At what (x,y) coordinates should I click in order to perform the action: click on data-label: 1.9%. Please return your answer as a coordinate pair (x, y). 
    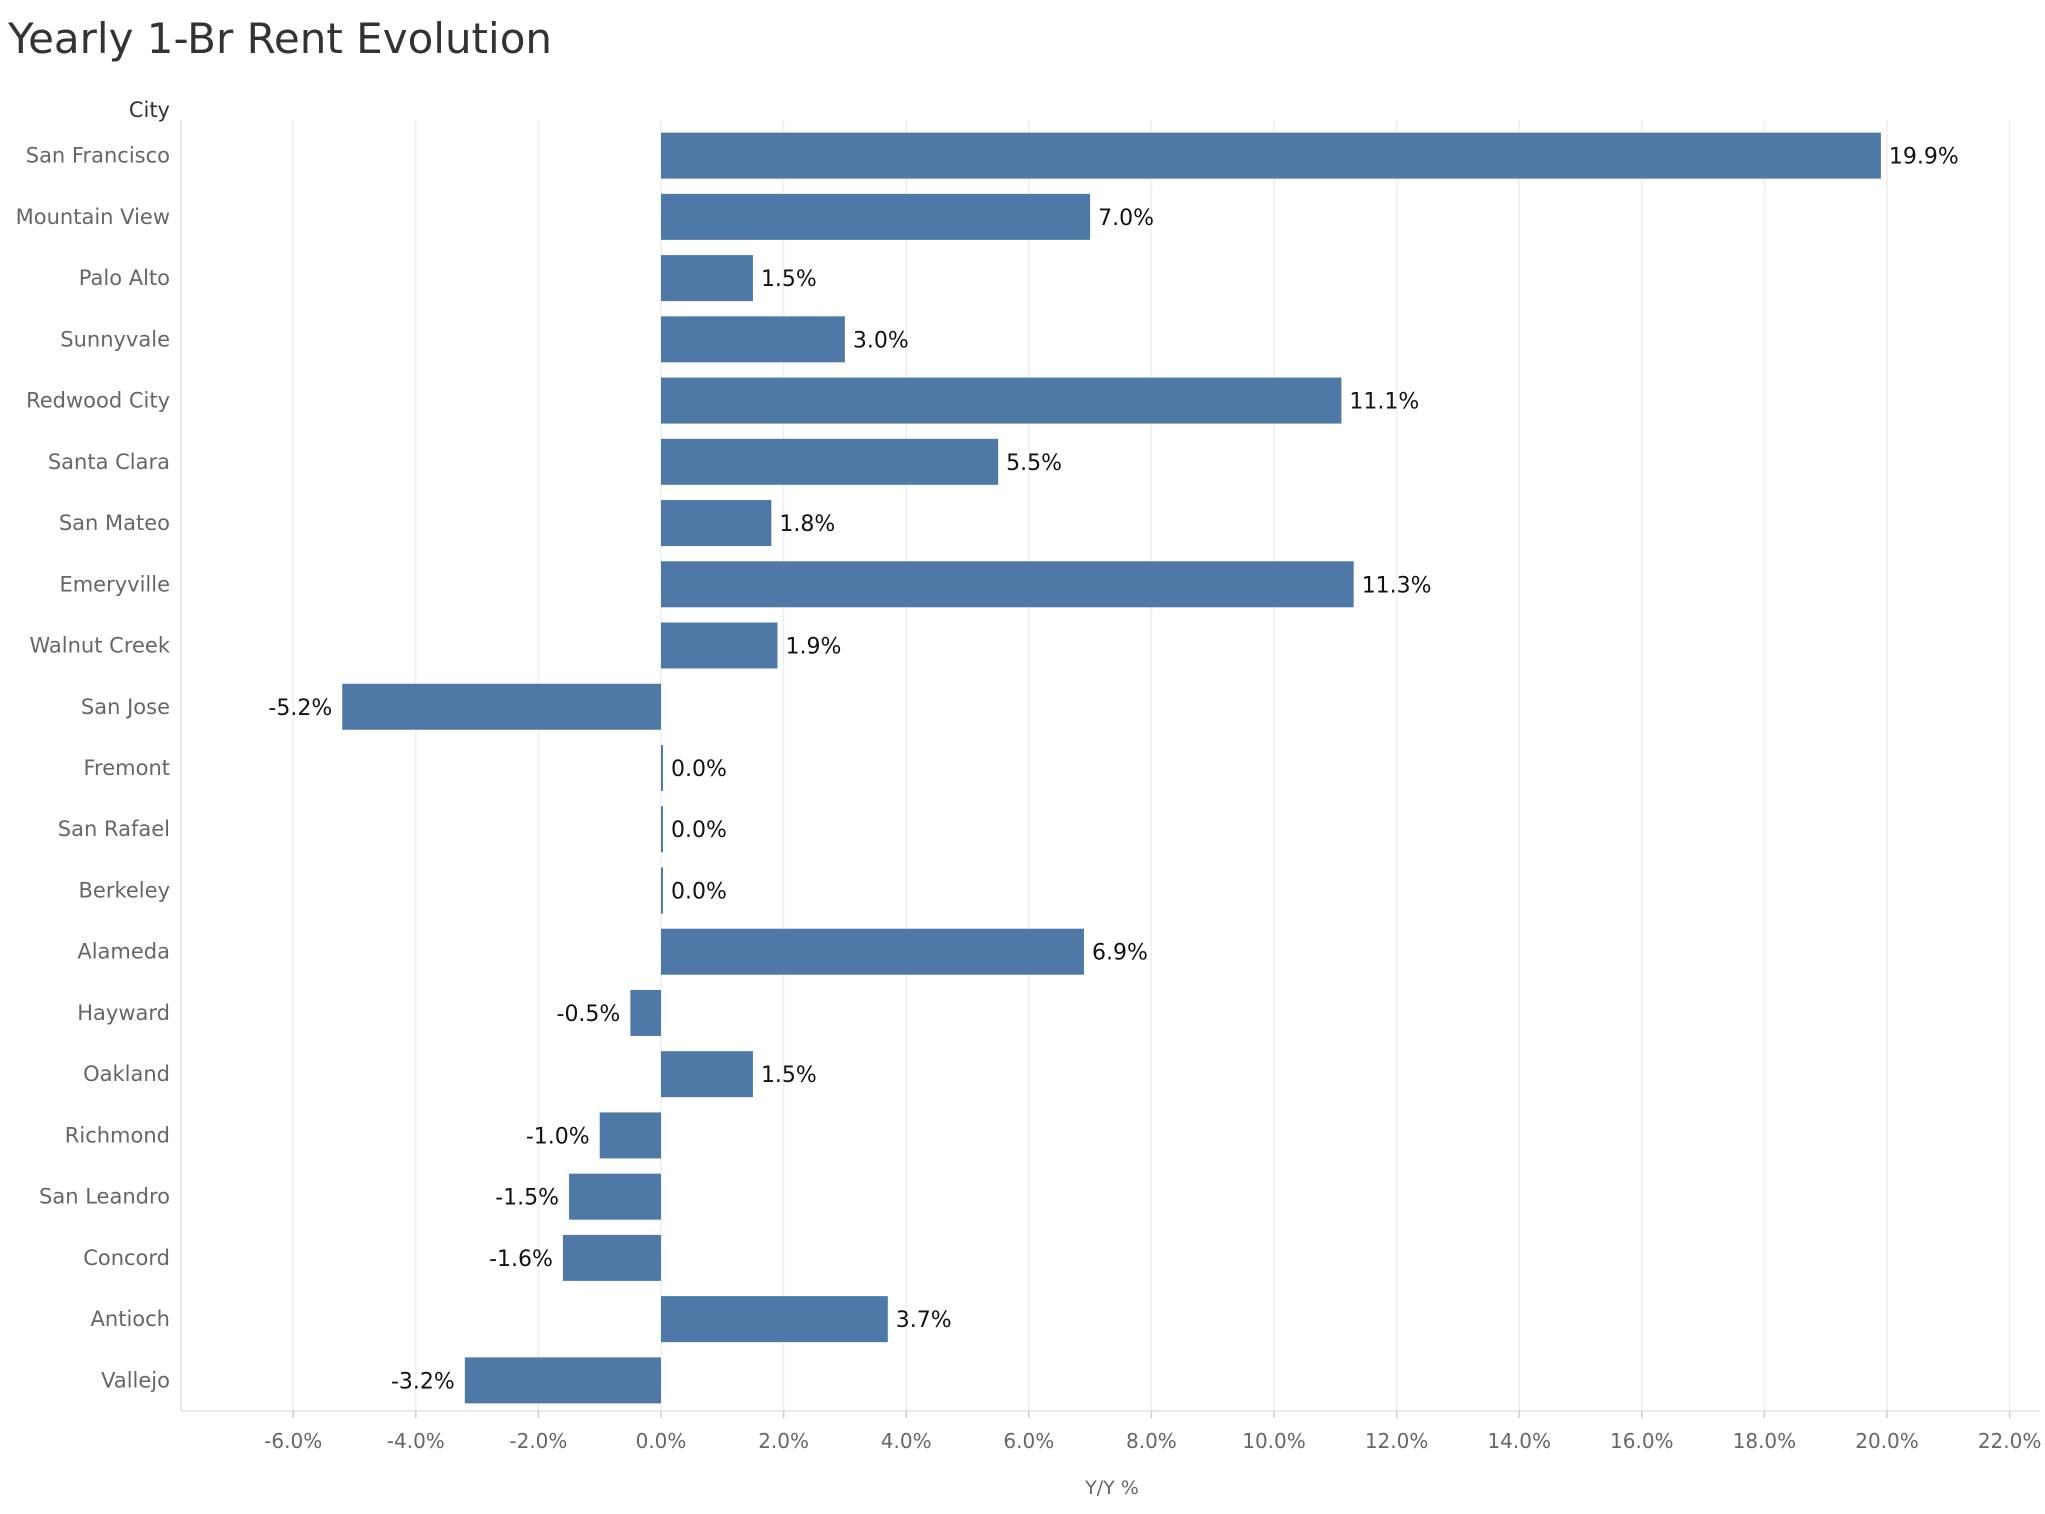
    Looking at the image, I should click on (813, 647).